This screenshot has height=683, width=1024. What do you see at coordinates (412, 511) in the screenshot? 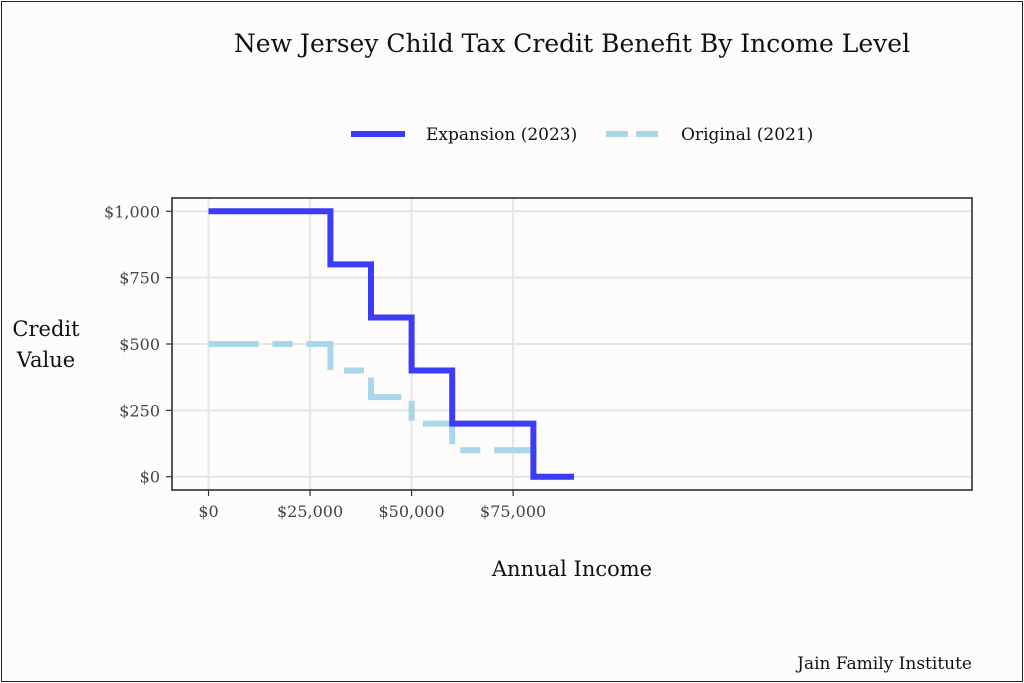
I see `x-tick-label: $50,000` at bounding box center [412, 511].